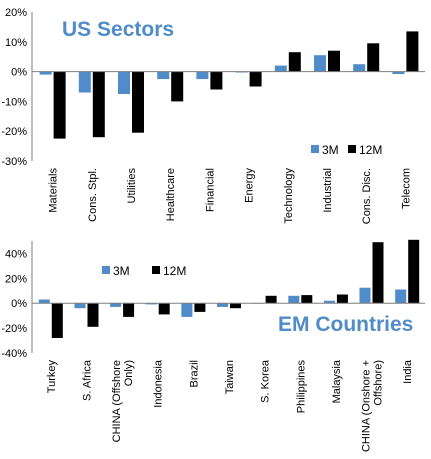  Describe the element at coordinates (14, 329) in the screenshot. I see `em-y-tick-label: -20%` at that location.